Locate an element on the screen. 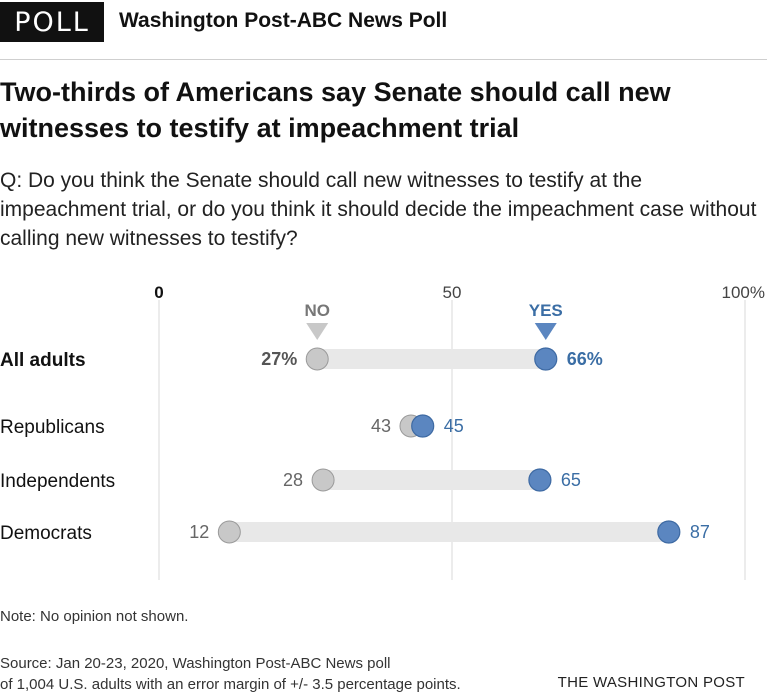 The height and width of the screenshot is (697, 767). header-divider is located at coordinates (383, 59).